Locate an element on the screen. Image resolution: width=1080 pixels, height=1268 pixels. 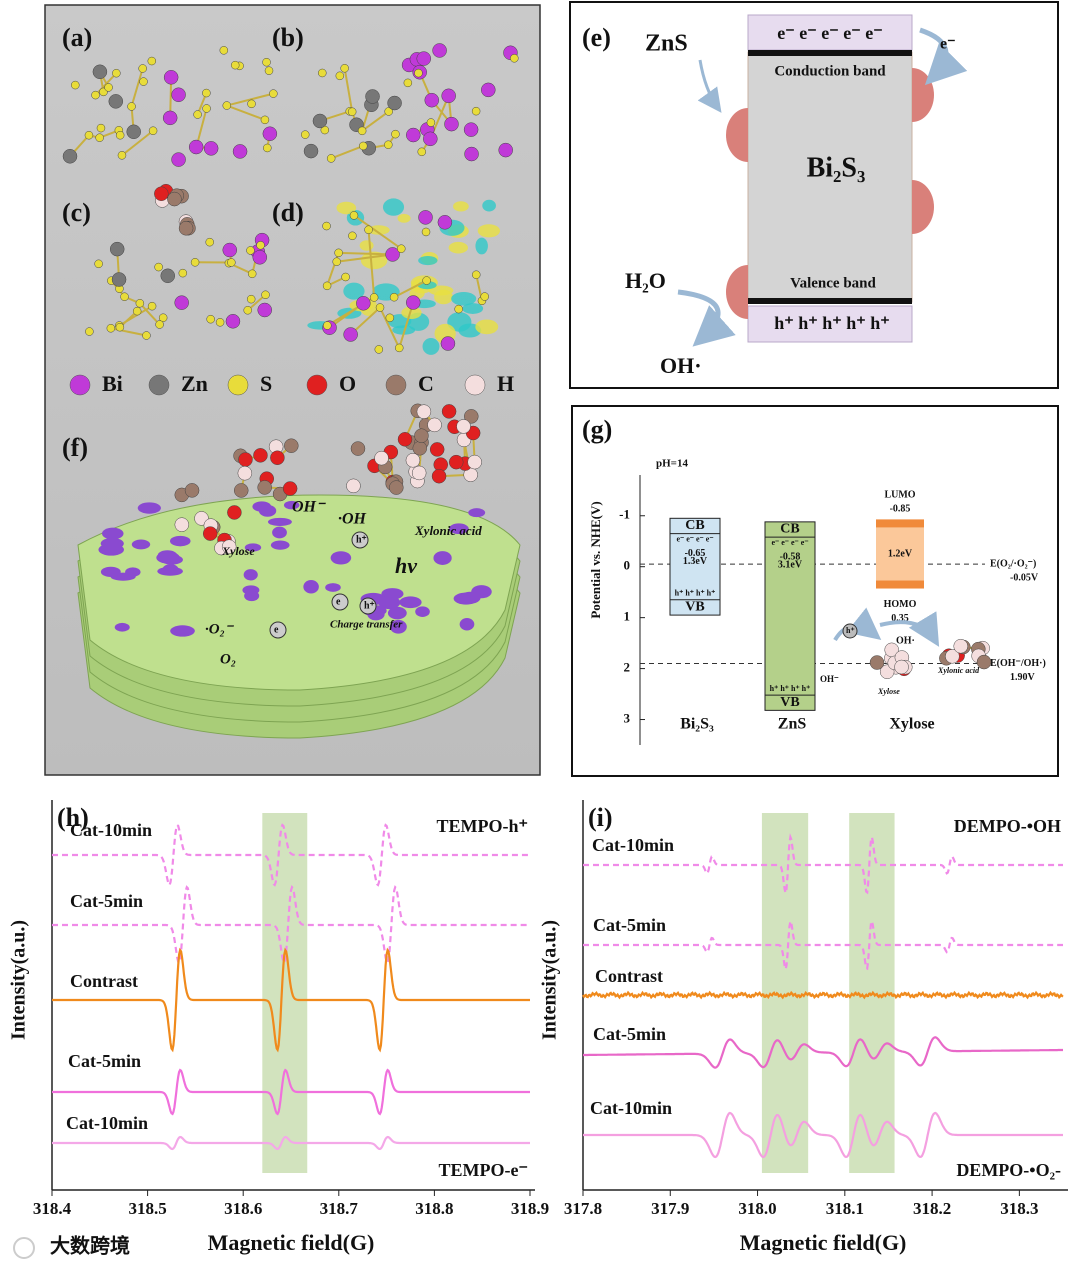
label: e is located at coordinates (338, 601).